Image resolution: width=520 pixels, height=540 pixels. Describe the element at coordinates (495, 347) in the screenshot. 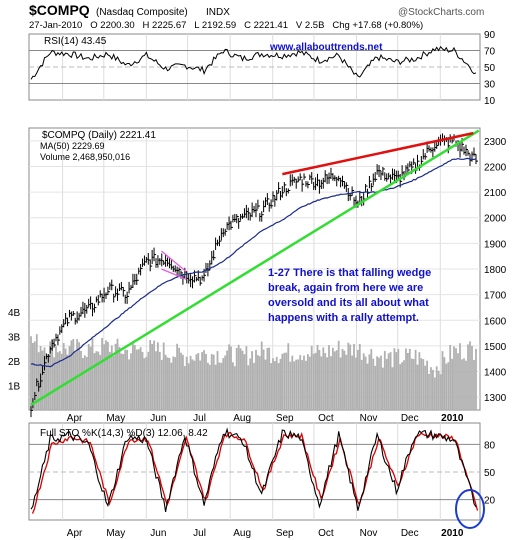

I see `price-tick-label: 1500` at that location.